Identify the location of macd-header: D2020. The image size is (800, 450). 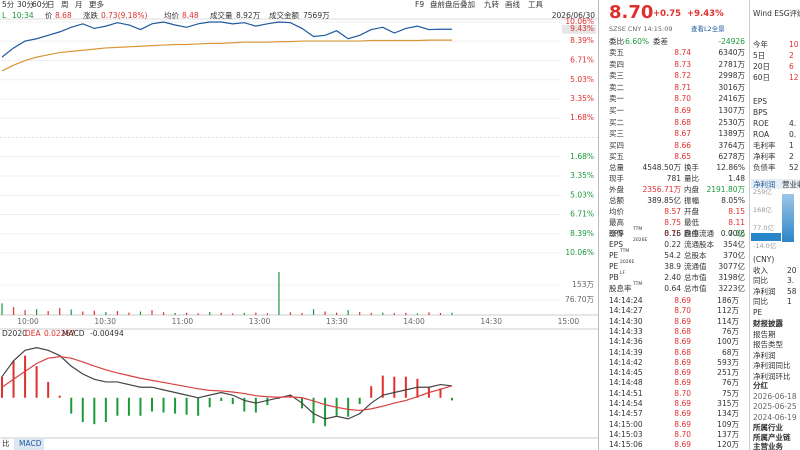
(14, 333).